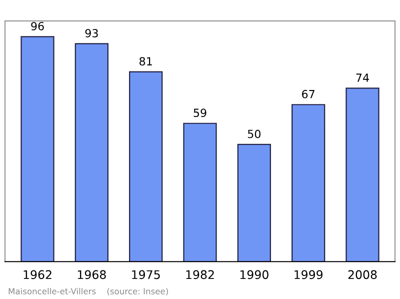 The image size is (400, 299). I want to click on text: Maisoncelle-et-Villers (source: Insee), so click(88, 292).